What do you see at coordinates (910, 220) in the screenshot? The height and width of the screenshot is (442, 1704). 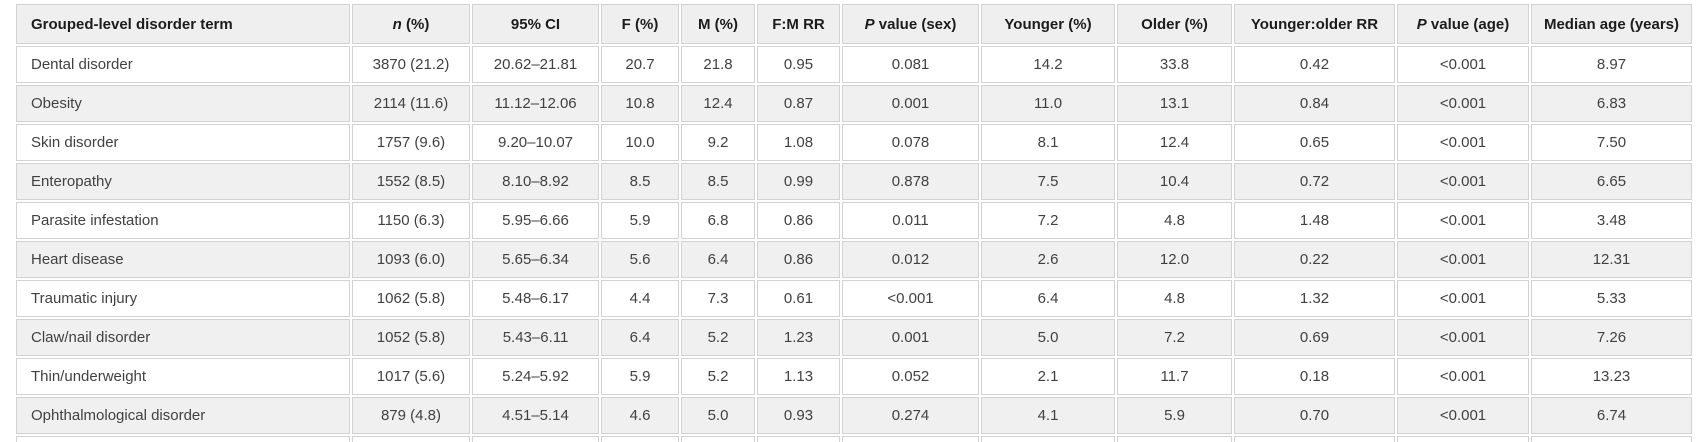 I see `cell-p-value-sex: 0.011` at bounding box center [910, 220].